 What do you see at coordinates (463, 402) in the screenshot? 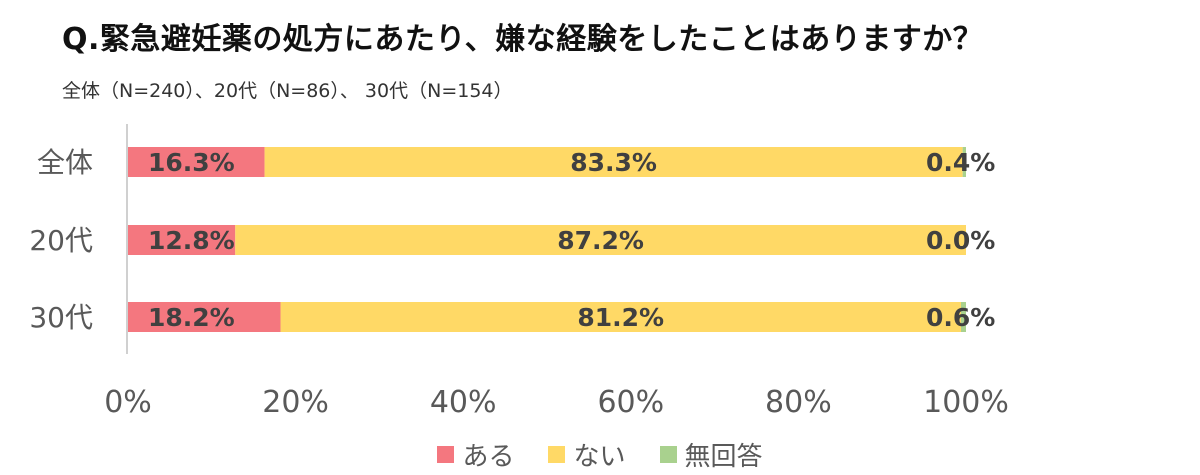
I see `x-tick-label: 40%` at bounding box center [463, 402].